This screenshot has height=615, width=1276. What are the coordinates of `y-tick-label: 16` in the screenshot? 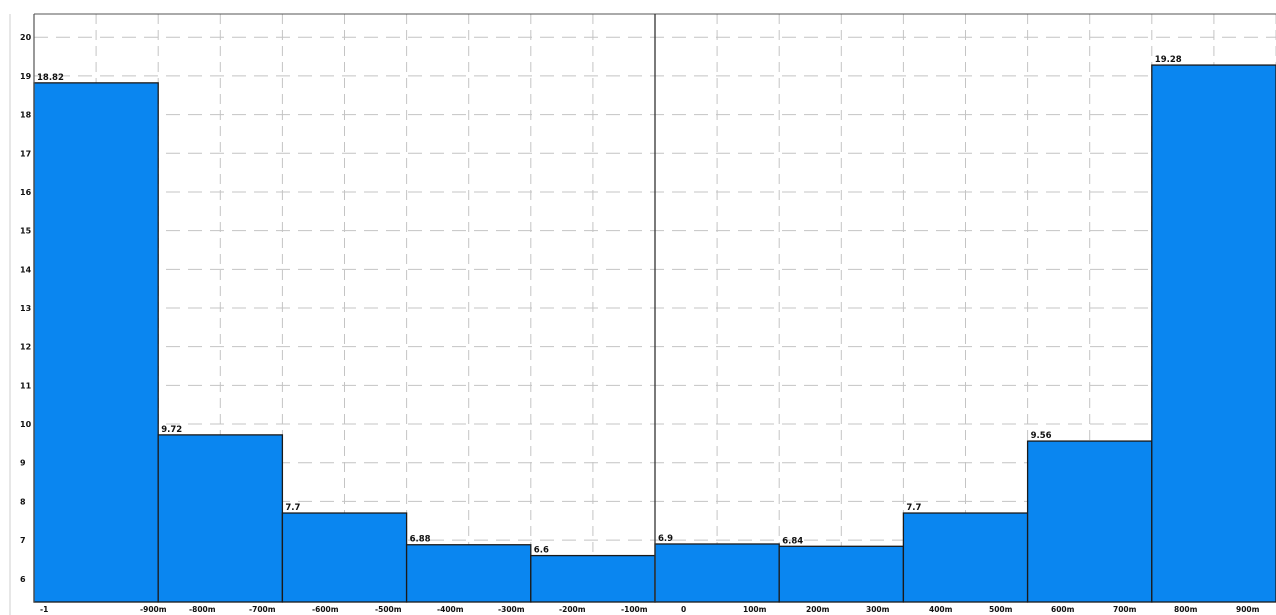 It's located at (26, 192).